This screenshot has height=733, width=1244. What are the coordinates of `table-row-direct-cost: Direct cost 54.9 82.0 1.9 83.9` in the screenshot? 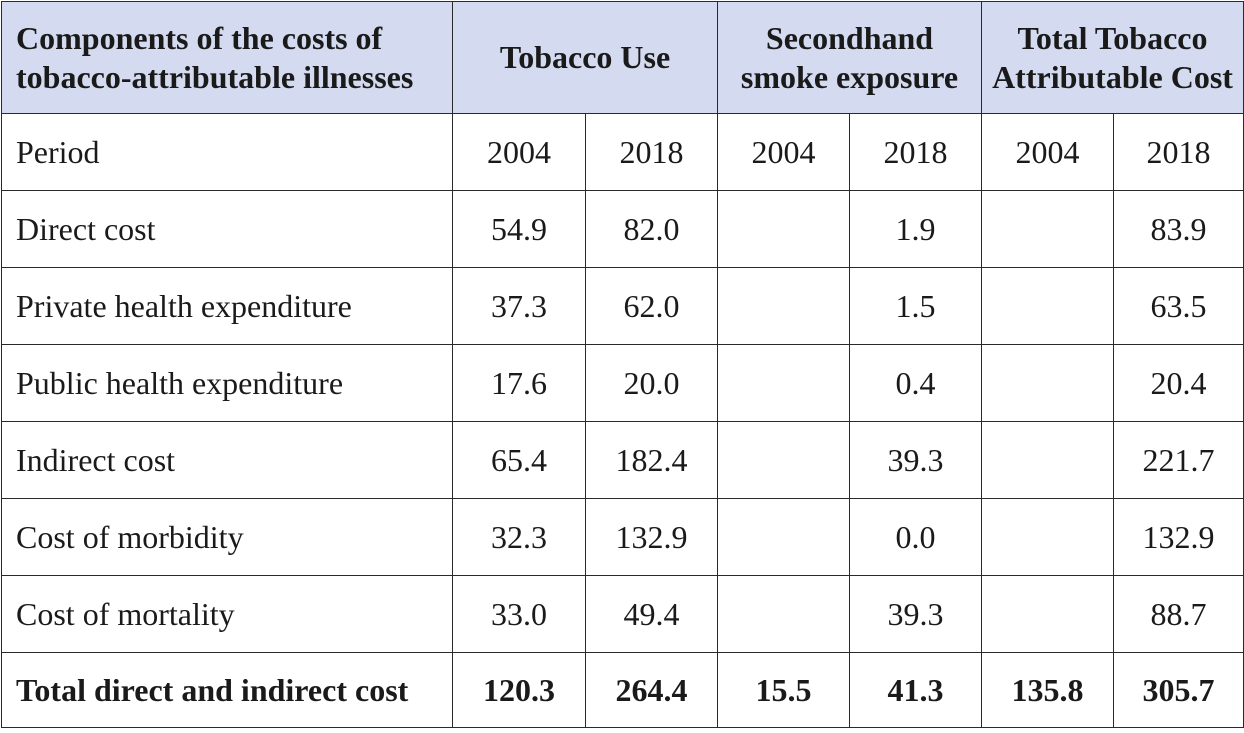 It's located at (622, 229).